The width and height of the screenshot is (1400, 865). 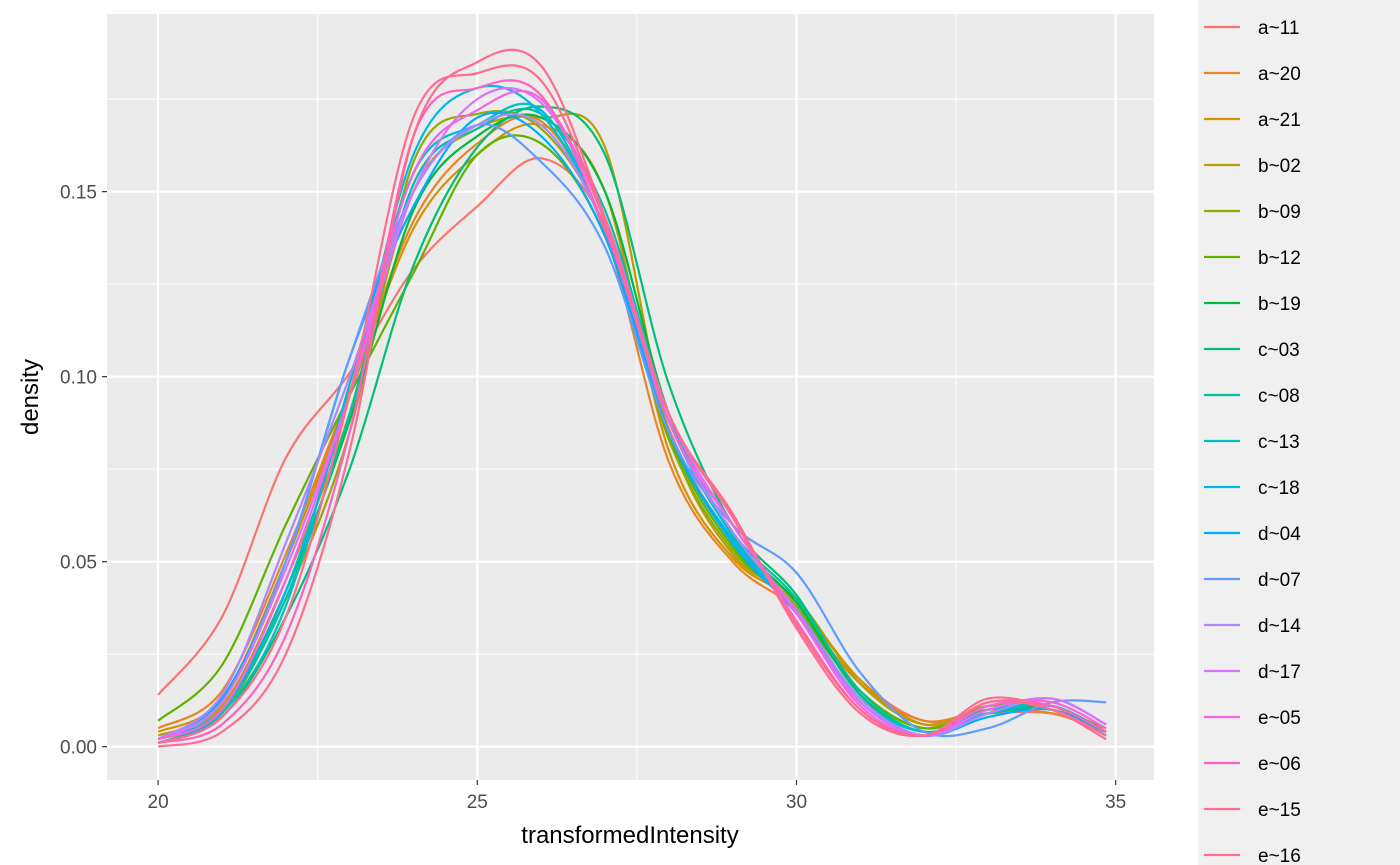 I want to click on legend-label-a-21: a~21, so click(x=1279, y=120).